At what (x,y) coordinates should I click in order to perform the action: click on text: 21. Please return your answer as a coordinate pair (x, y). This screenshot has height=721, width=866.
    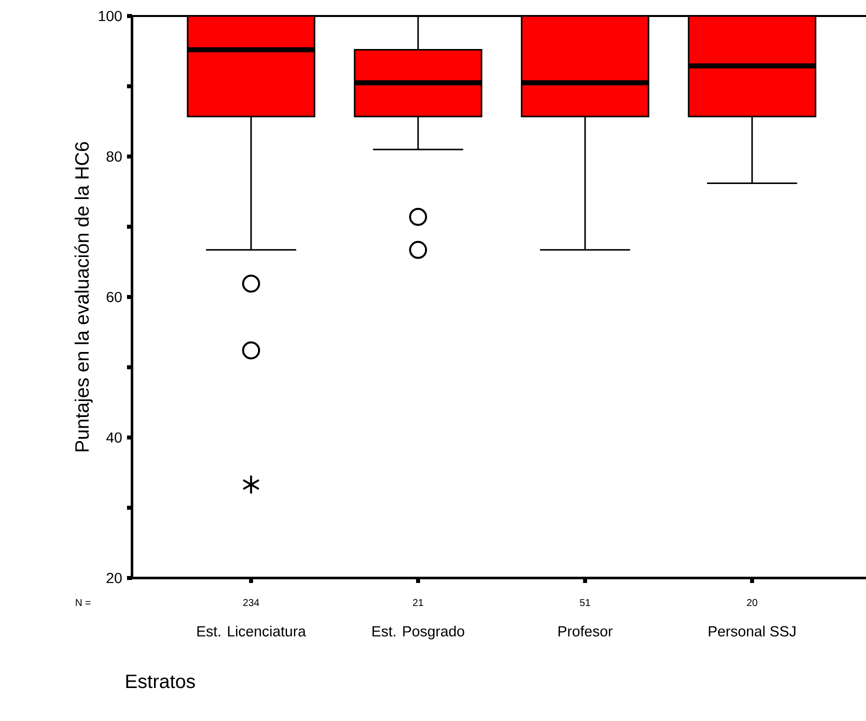
    Looking at the image, I should click on (418, 602).